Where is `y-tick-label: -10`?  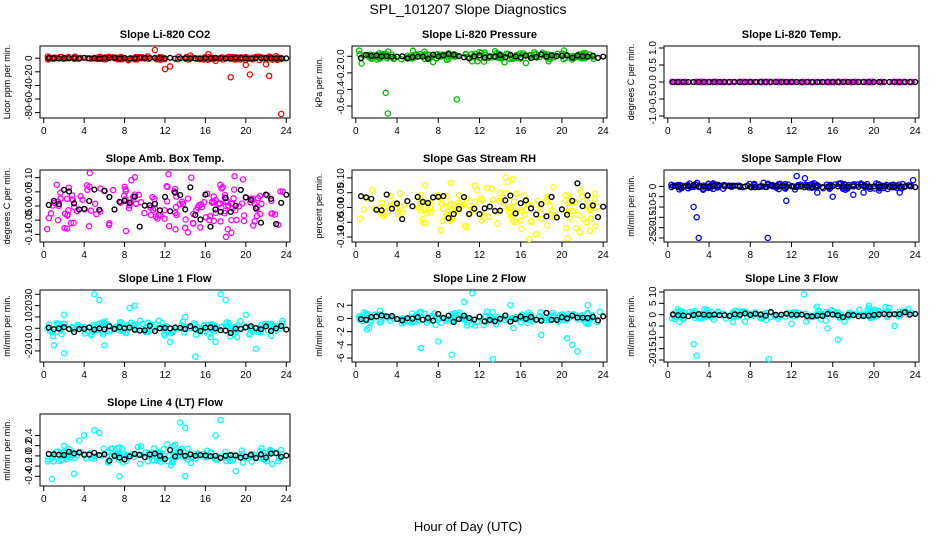 y-tick-label: -10 is located at coordinates (653, 206).